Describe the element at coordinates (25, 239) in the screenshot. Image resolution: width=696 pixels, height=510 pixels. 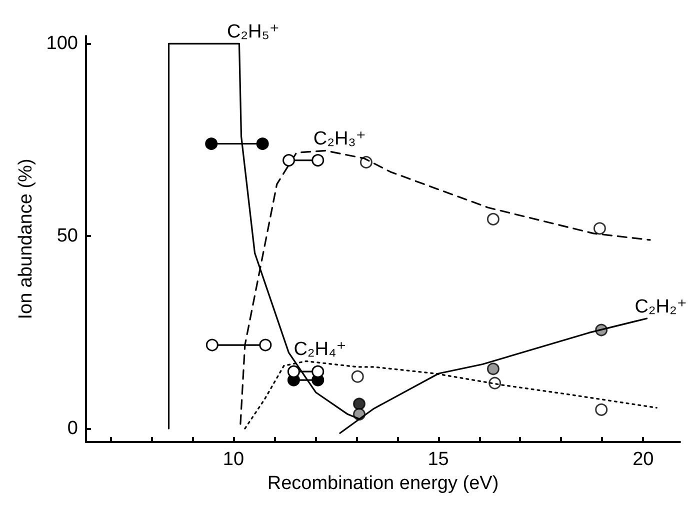
I see `y-axis-title: Ion abundance (%)` at that location.